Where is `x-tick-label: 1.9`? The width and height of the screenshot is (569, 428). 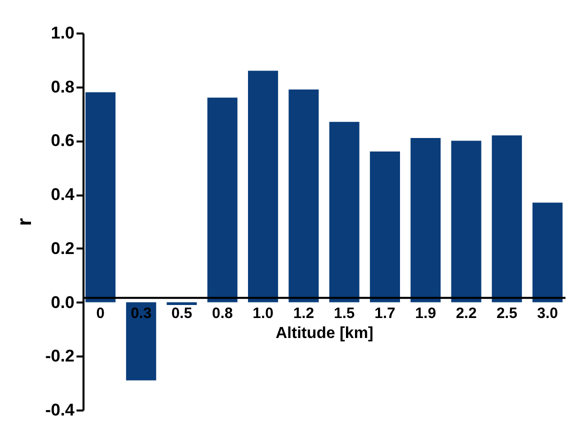
x-tick-label: 1.9 is located at coordinates (425, 313).